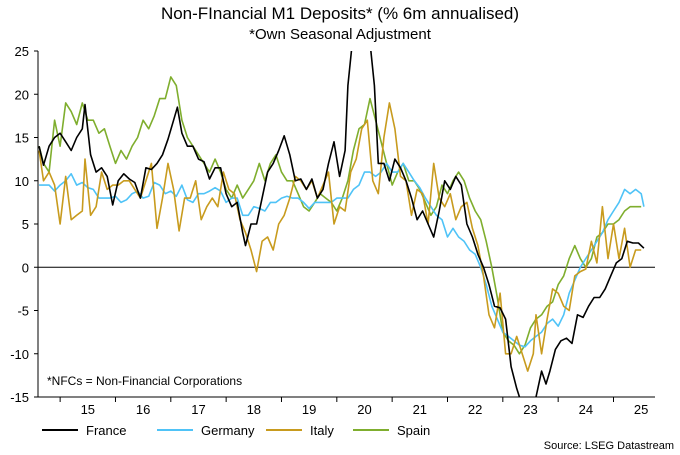 The image size is (680, 455). I want to click on legend-label-france: France, so click(106, 430).